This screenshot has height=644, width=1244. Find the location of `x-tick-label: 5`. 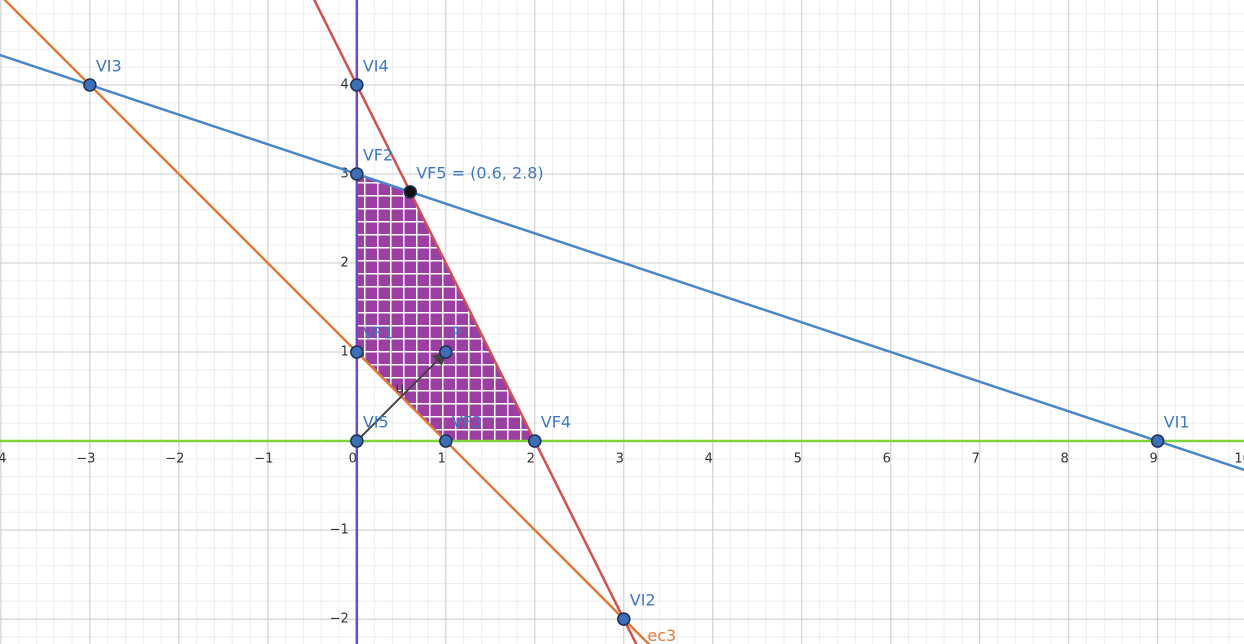

x-tick-label: 5 is located at coordinates (798, 459).